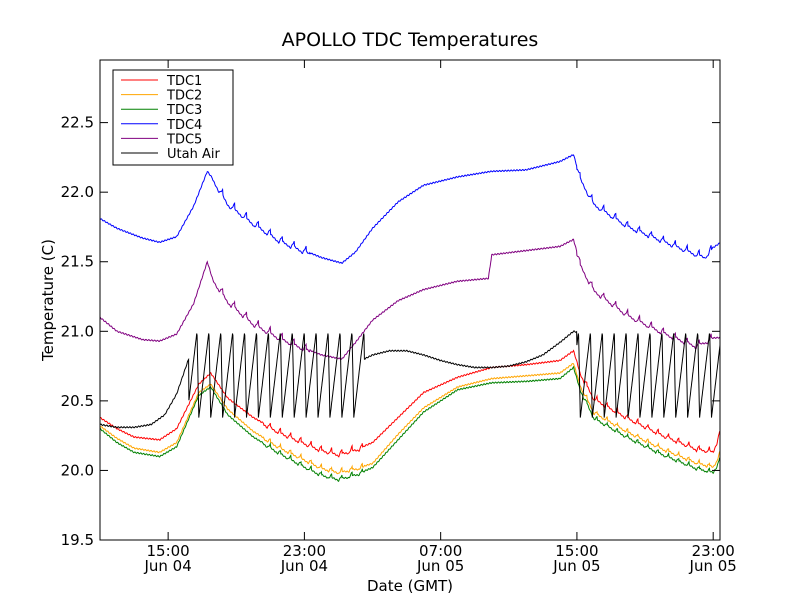 The height and width of the screenshot is (600, 800). I want to click on y-axis-label: Temperature (C), so click(48, 300).